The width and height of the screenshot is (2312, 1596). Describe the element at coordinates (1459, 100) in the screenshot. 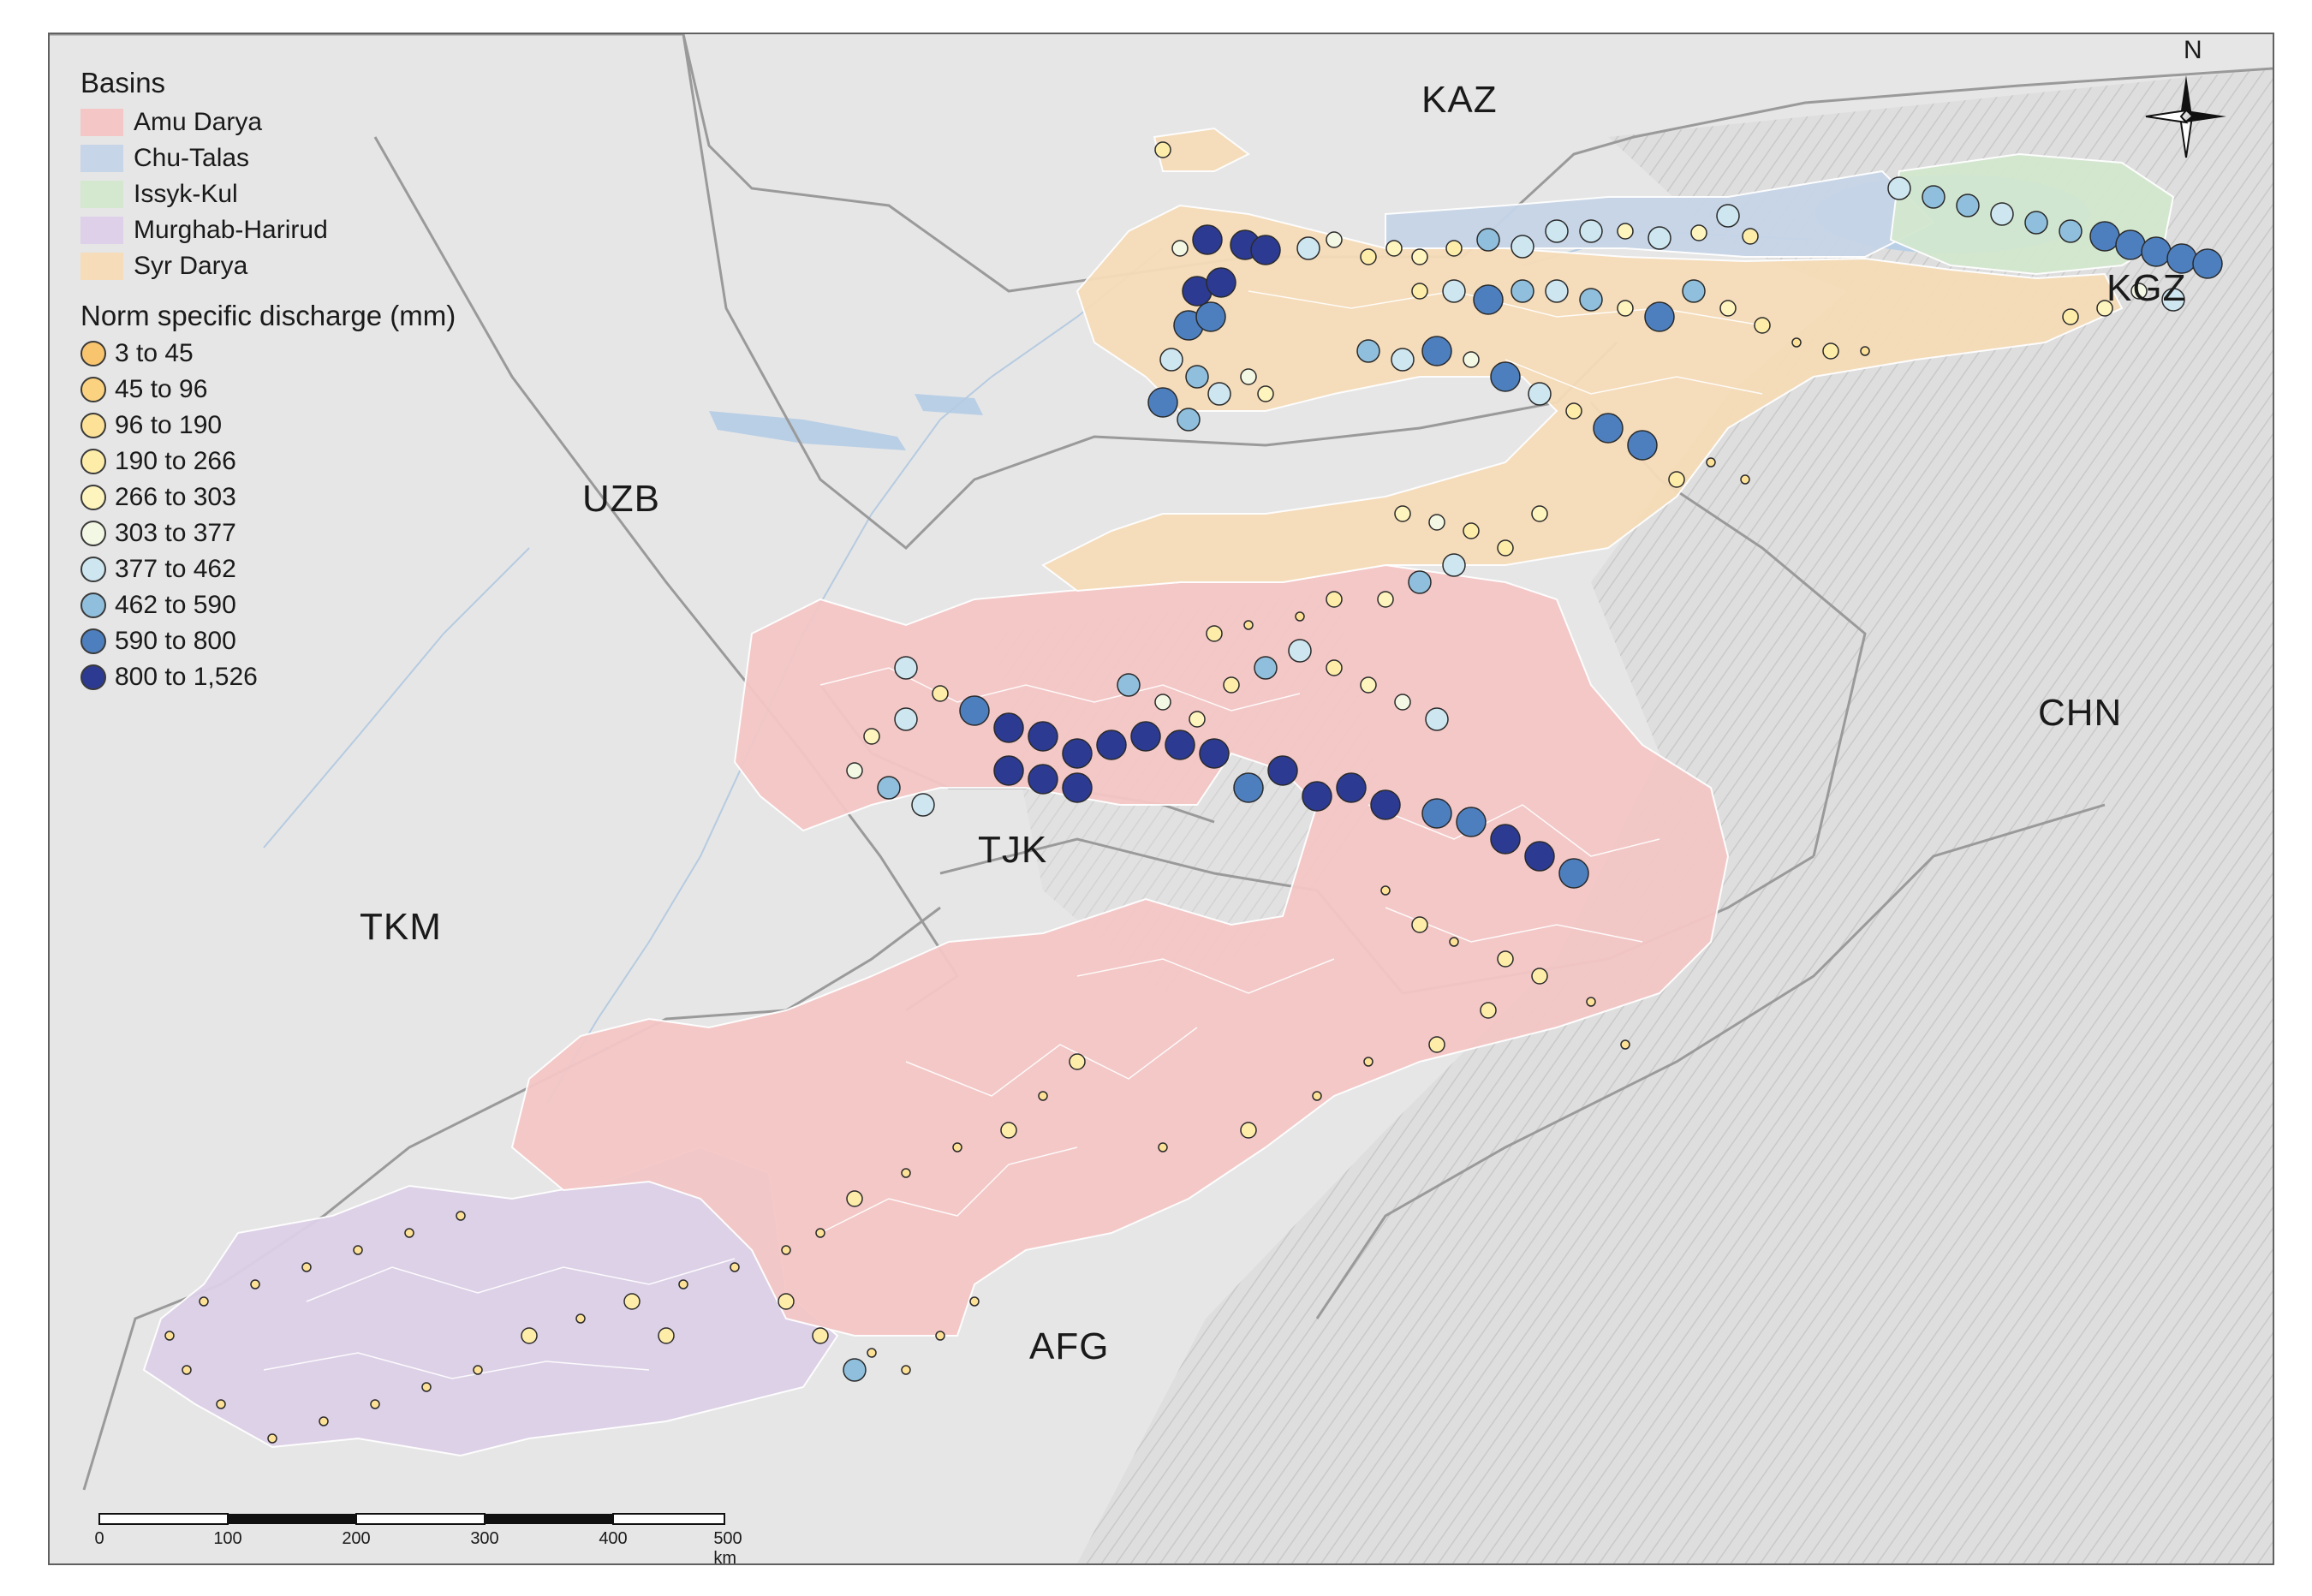

I see `country-label-kaz: KAZ` at that location.